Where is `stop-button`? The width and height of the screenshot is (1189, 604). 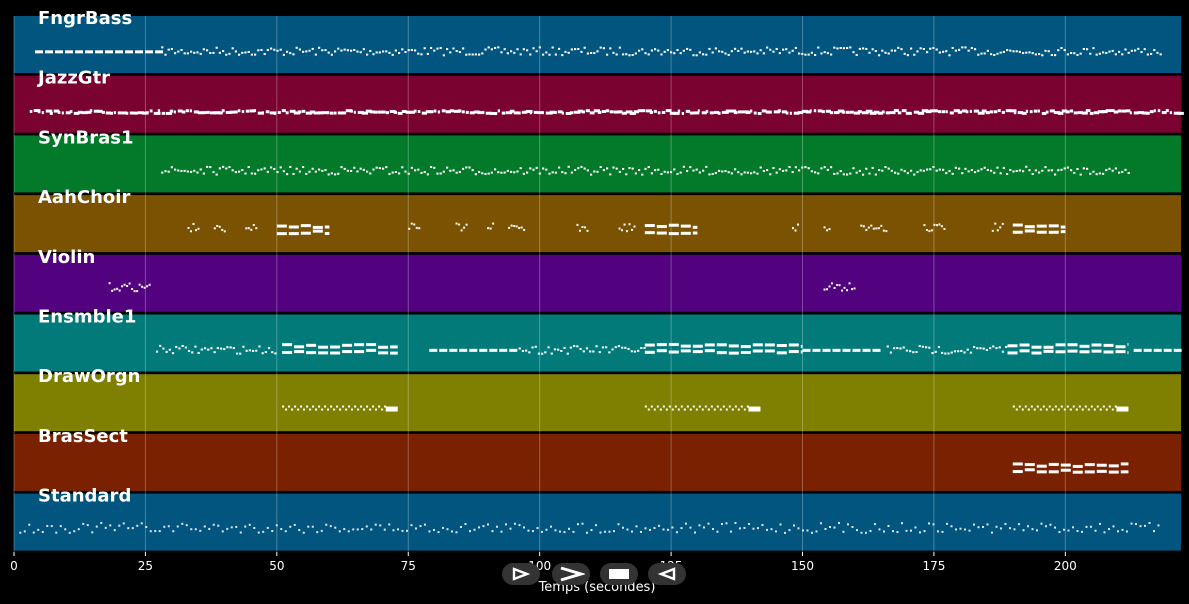
stop-button is located at coordinates (619, 574).